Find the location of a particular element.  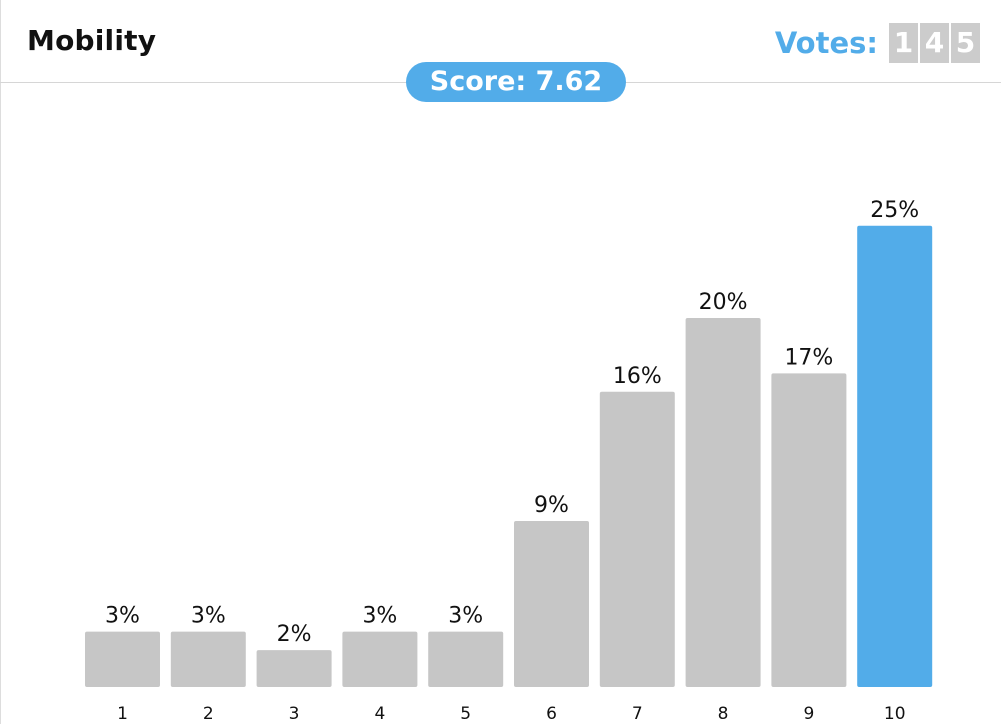

widget-header: Mobility Votes: 1 4 5 is located at coordinates (500, 41).